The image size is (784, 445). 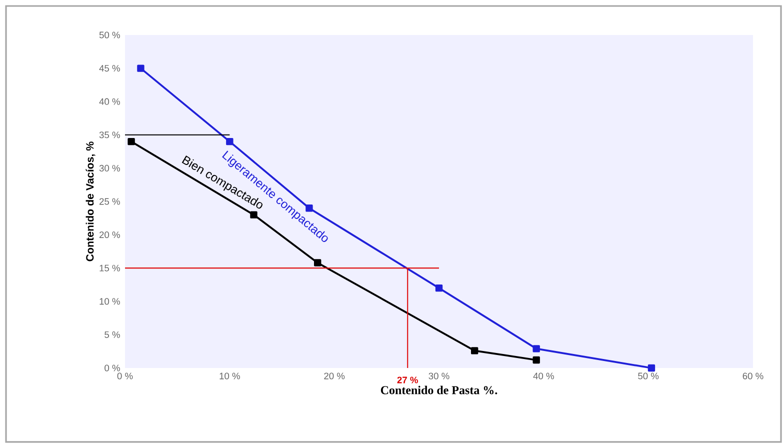 I want to click on y-tick-label: 15 %, so click(x=110, y=268).